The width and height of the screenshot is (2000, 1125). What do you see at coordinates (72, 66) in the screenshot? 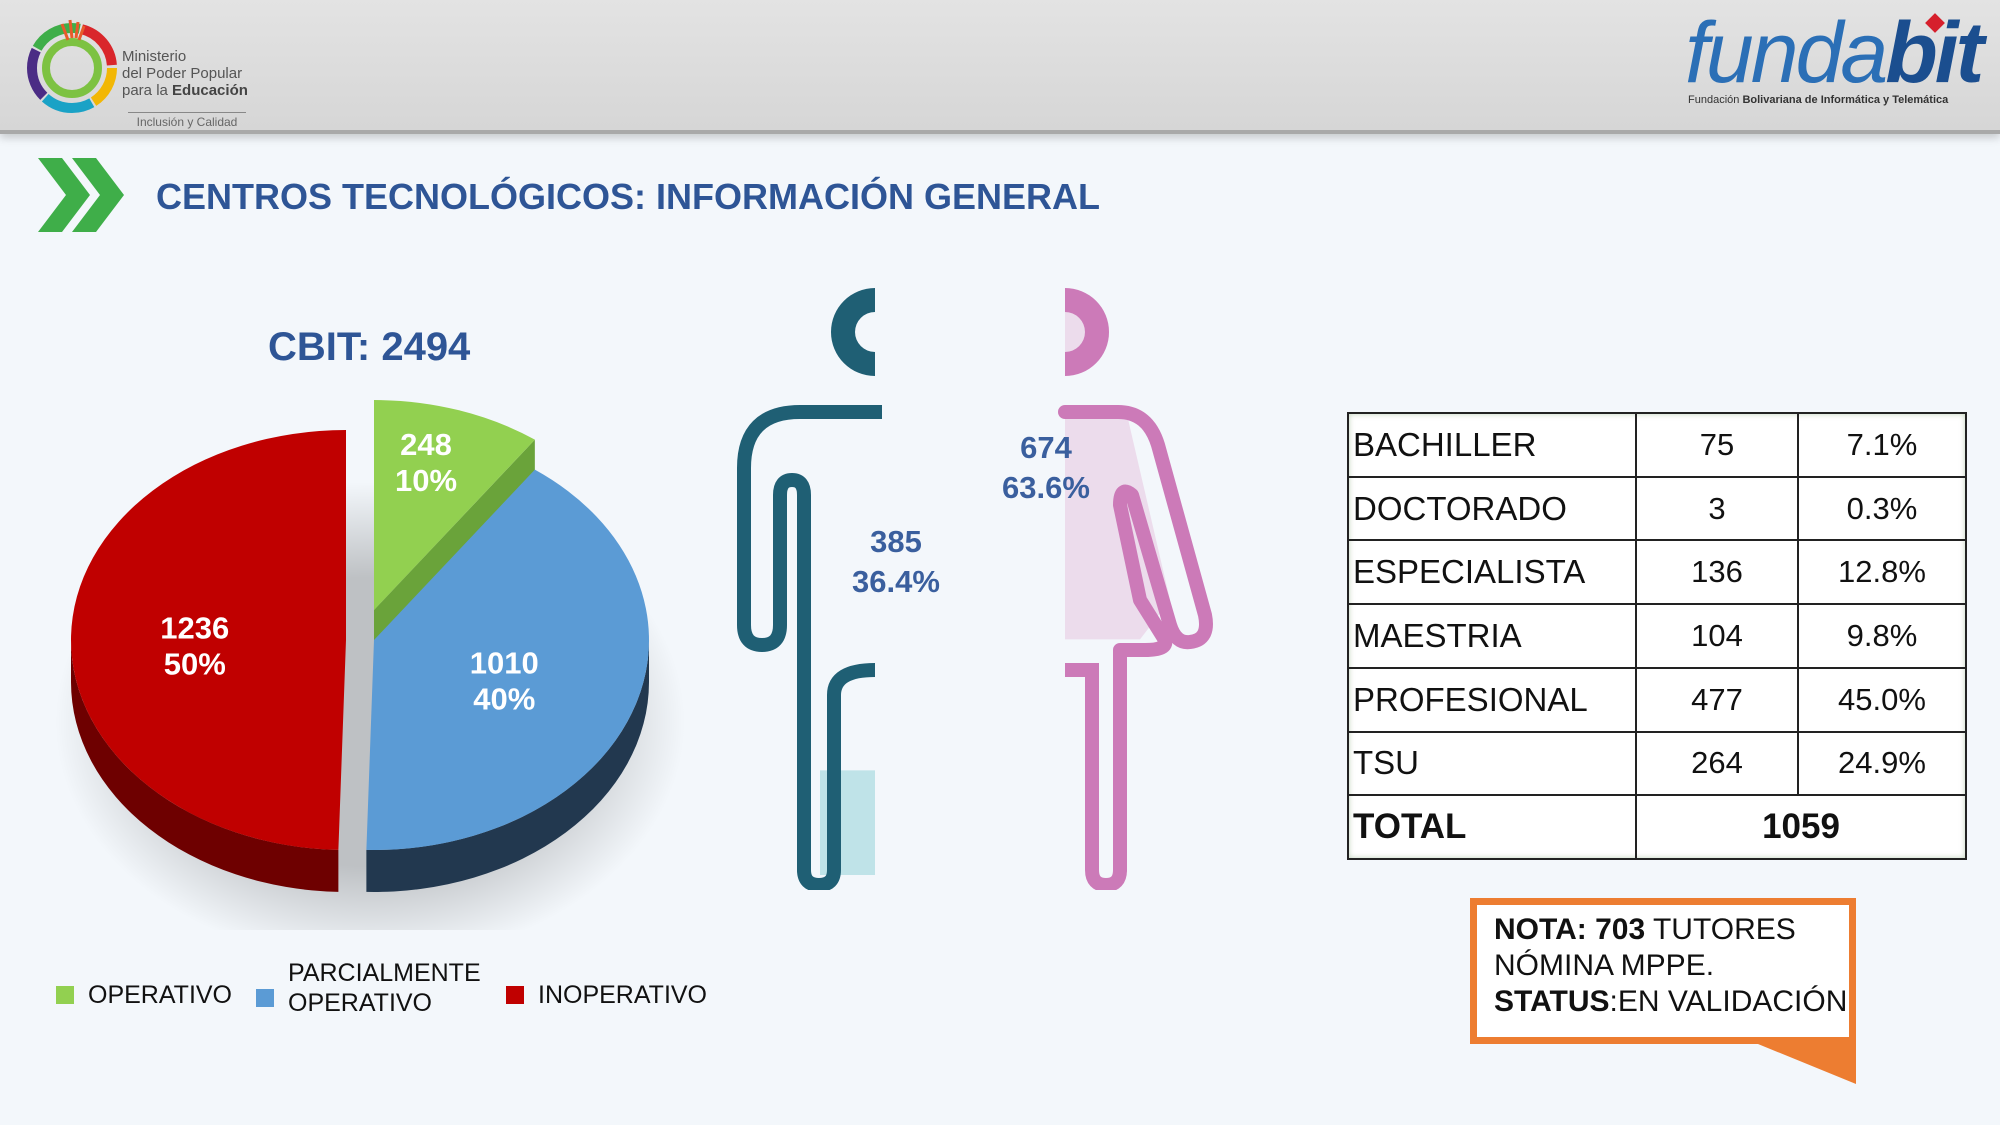
I see `ministry-logo-icon` at bounding box center [72, 66].